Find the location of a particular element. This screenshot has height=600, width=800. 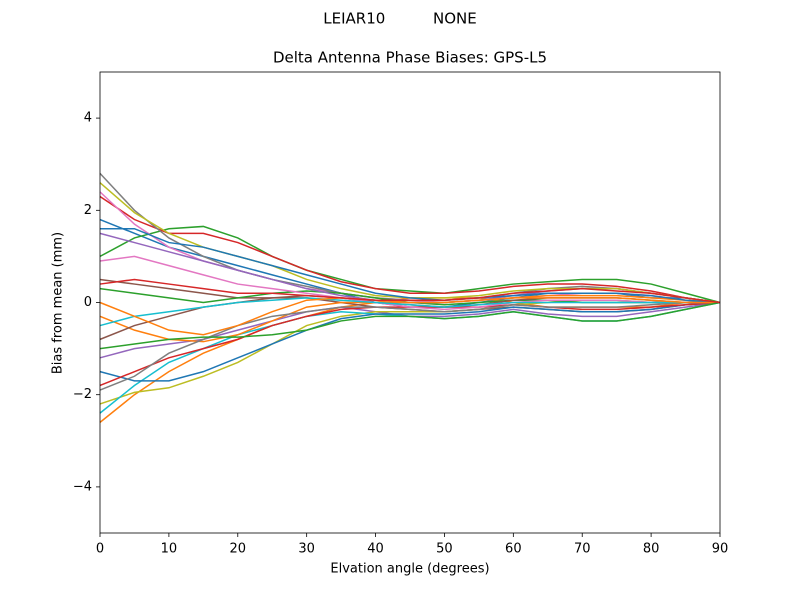

x-tick-label: 0 is located at coordinates (100, 549).